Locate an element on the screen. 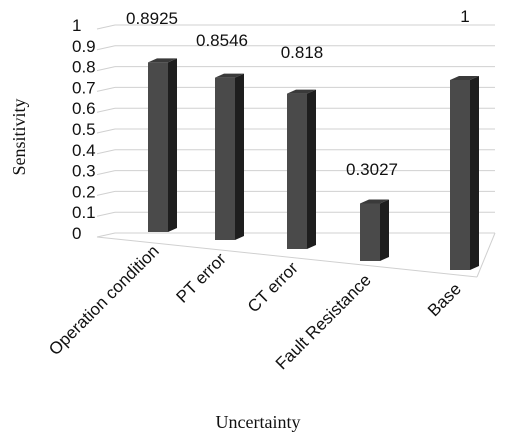  x-category-label: CT error is located at coordinates (273, 287).